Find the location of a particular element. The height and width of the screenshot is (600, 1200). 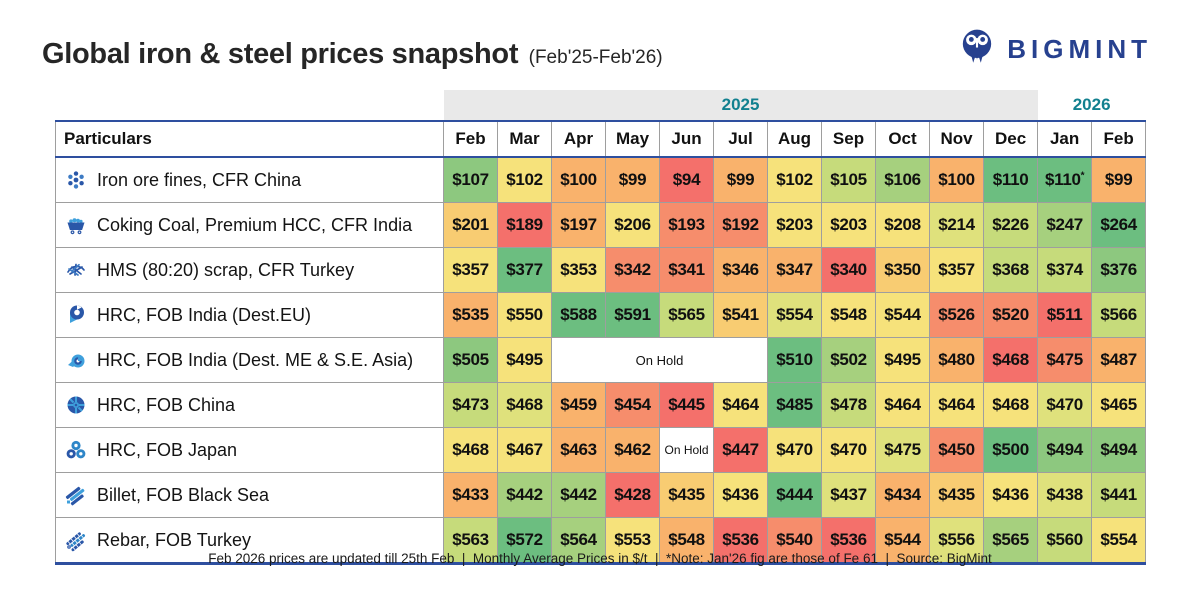

price-cell: $208 is located at coordinates (902, 225).